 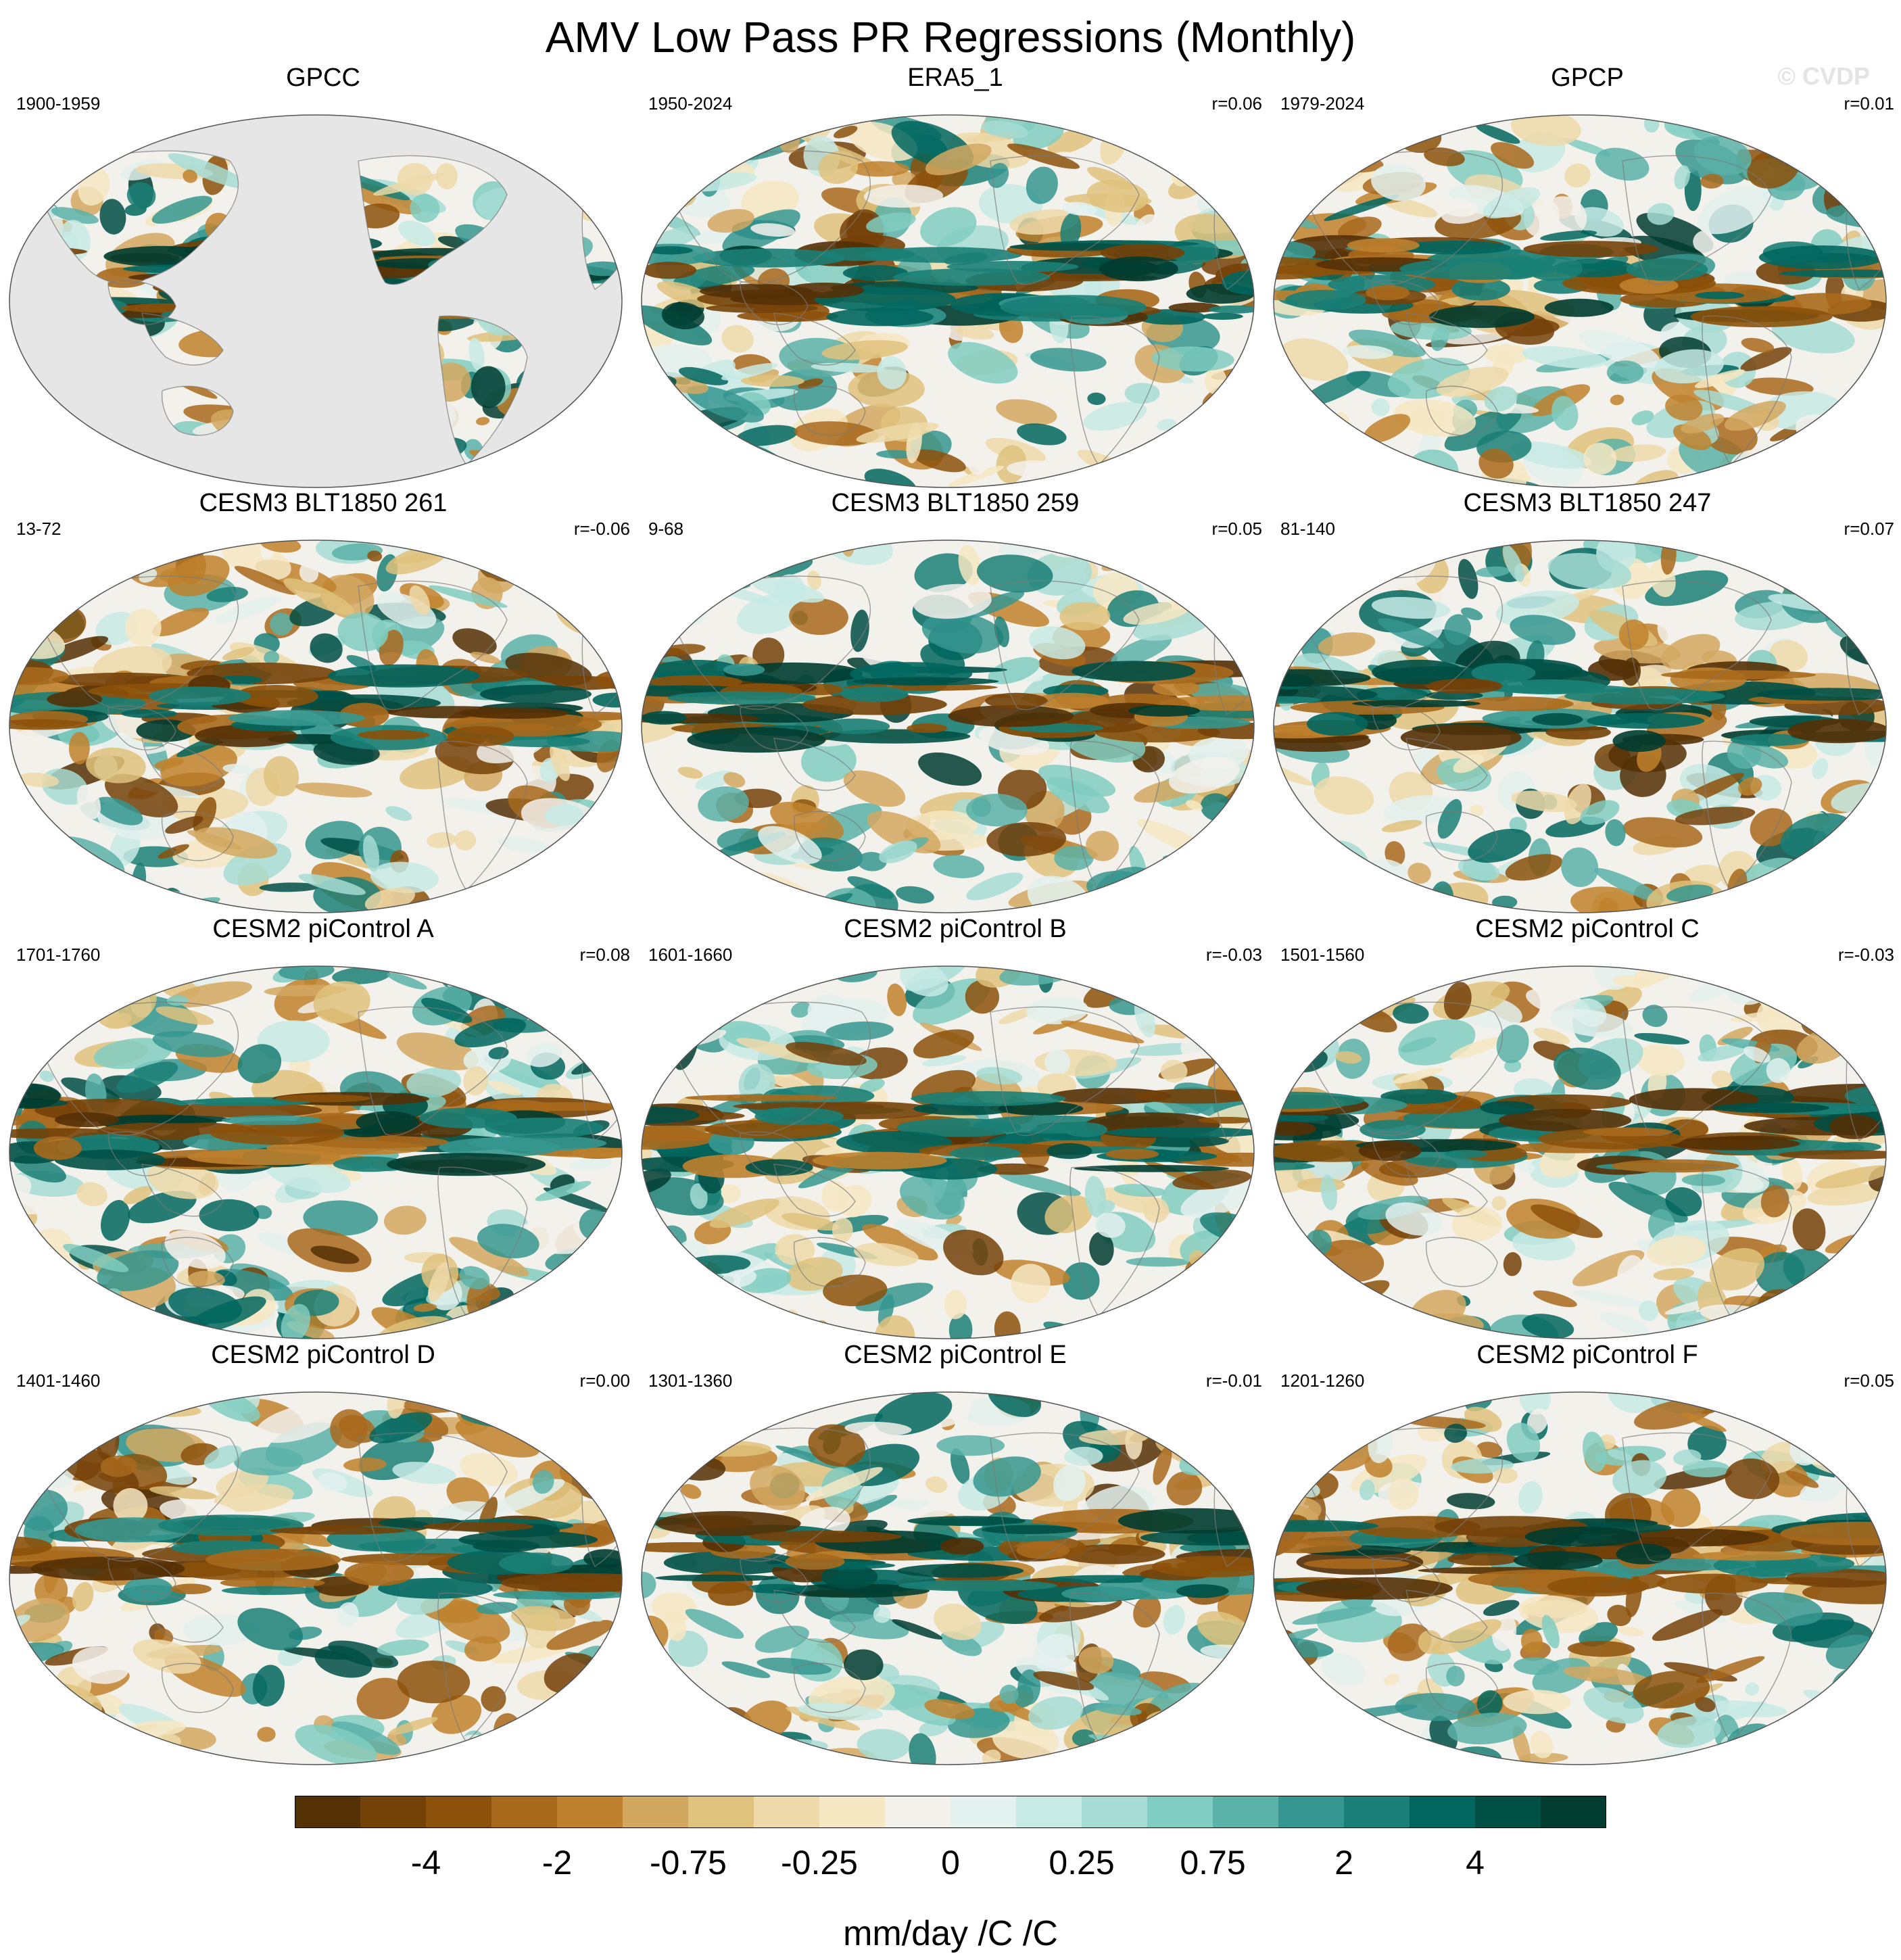 What do you see at coordinates (323, 1127) in the screenshot?
I see `map-panel: CESM2 piControl A 1701-1760 r=0.08` at bounding box center [323, 1127].